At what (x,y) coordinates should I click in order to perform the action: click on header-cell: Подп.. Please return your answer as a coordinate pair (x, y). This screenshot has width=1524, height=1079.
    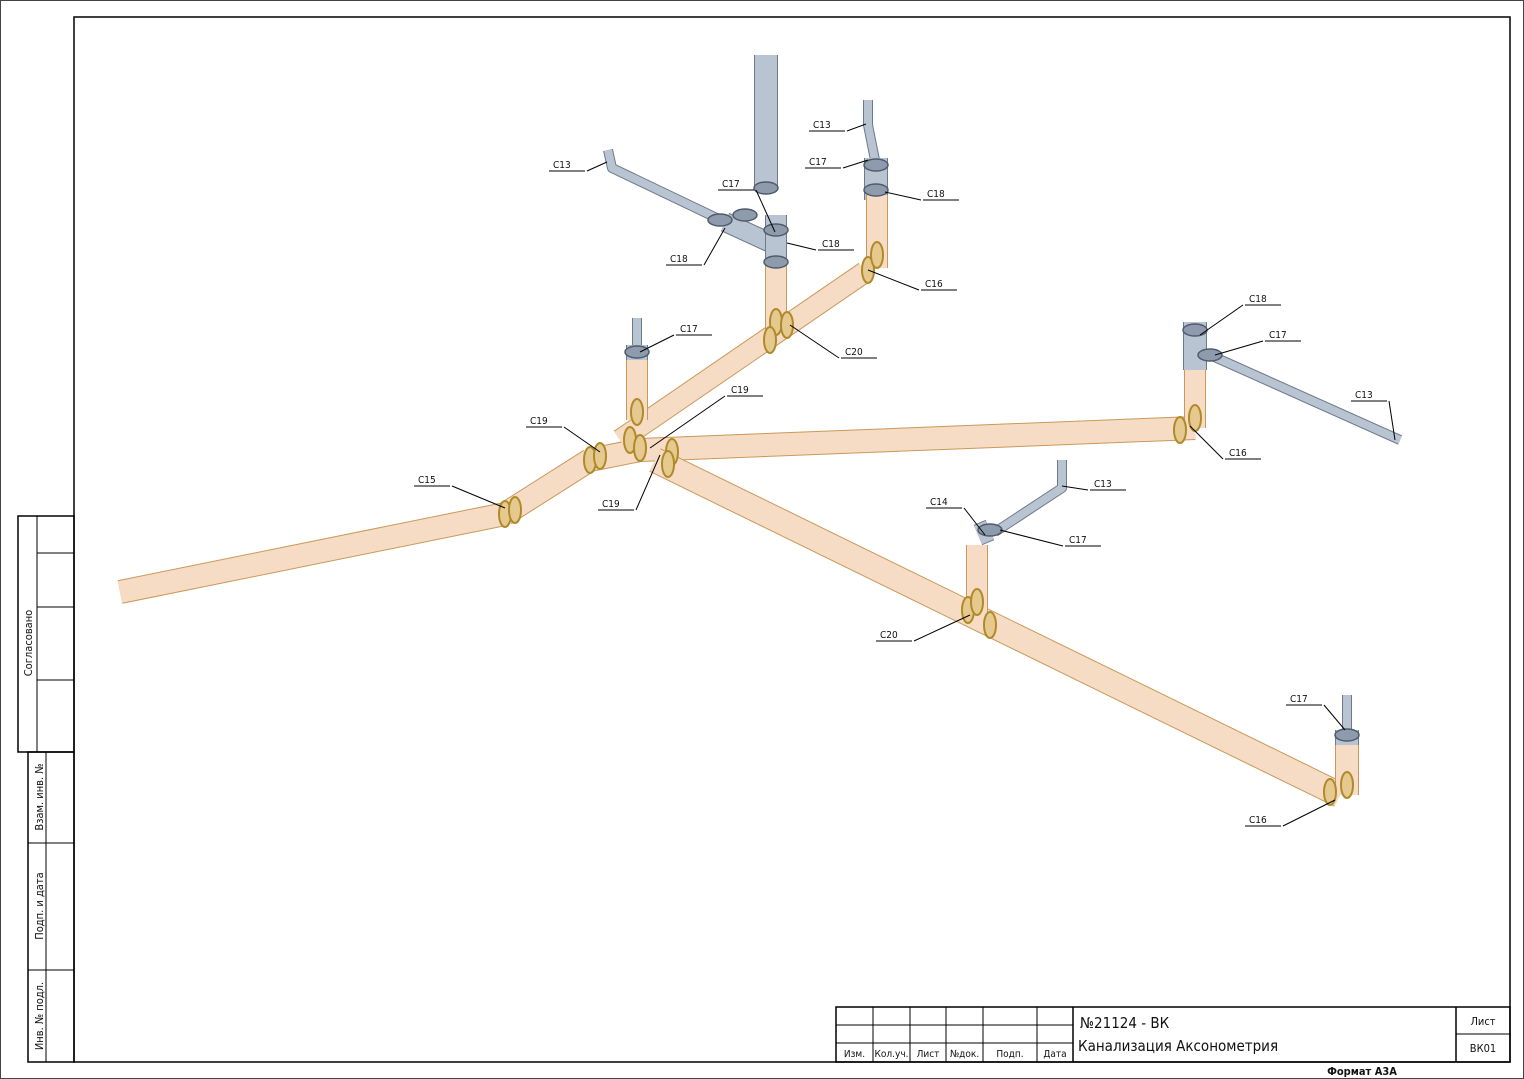
    Looking at the image, I should click on (1009, 1054).